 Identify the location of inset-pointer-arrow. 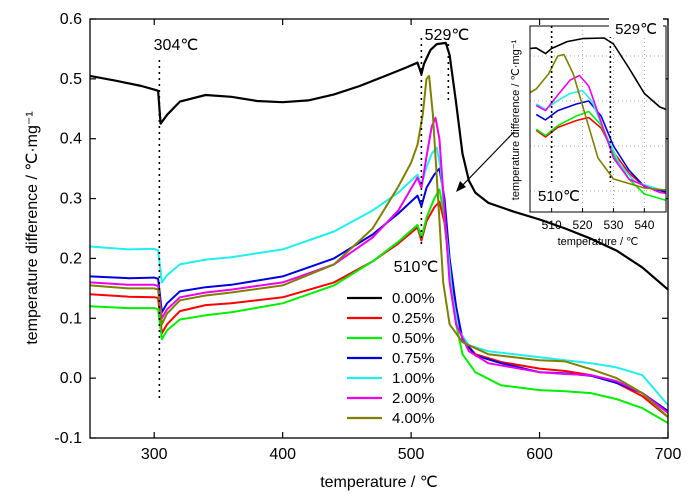
(485, 161).